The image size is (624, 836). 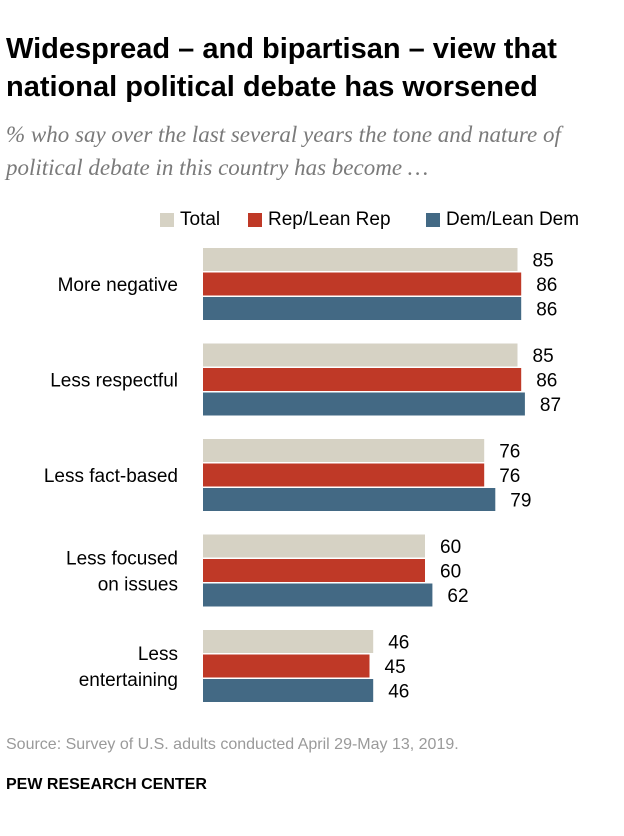 What do you see at coordinates (550, 405) in the screenshot?
I see `data-label: 87` at bounding box center [550, 405].